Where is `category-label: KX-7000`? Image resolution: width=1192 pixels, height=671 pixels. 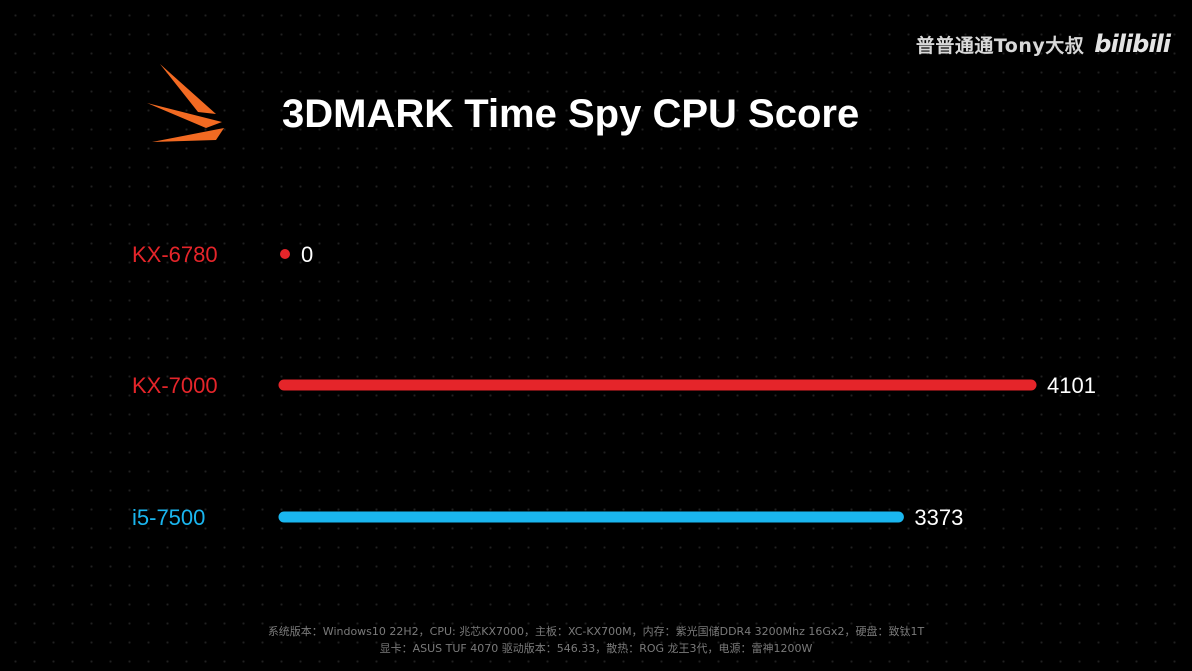 category-label: KX-7000 is located at coordinates (175, 385).